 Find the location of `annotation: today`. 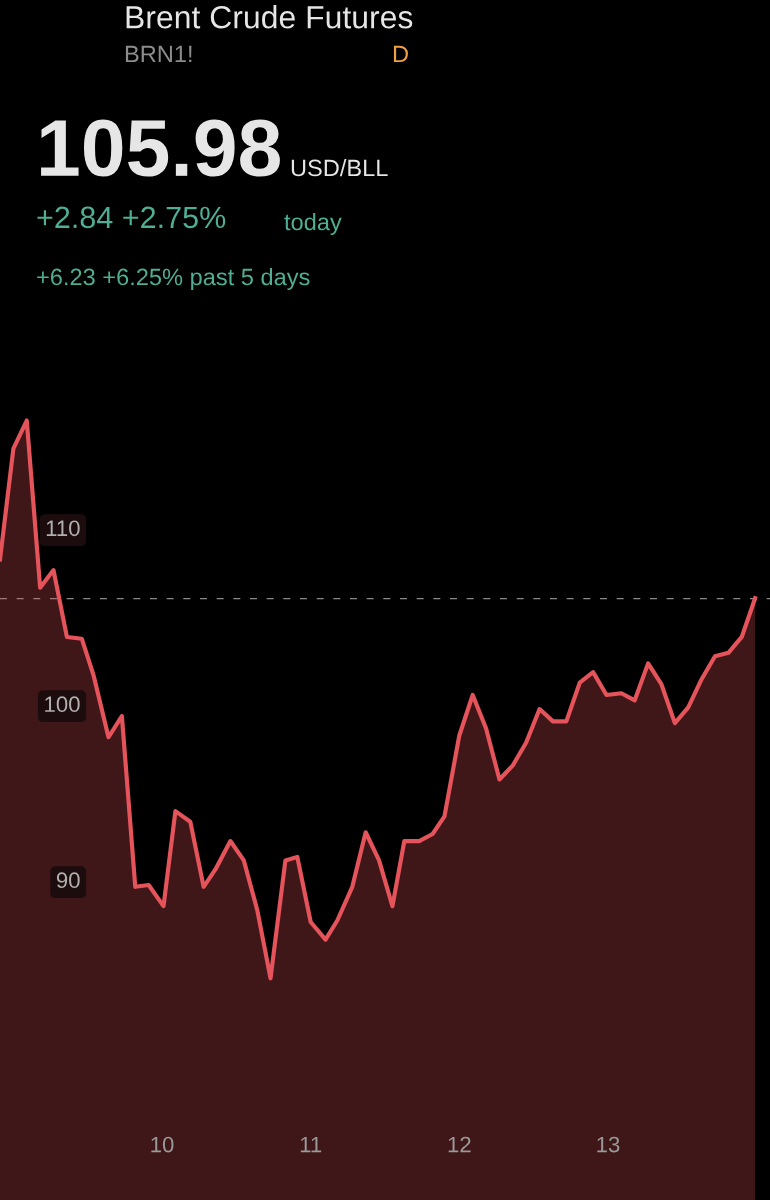

annotation: today is located at coordinates (313, 224).